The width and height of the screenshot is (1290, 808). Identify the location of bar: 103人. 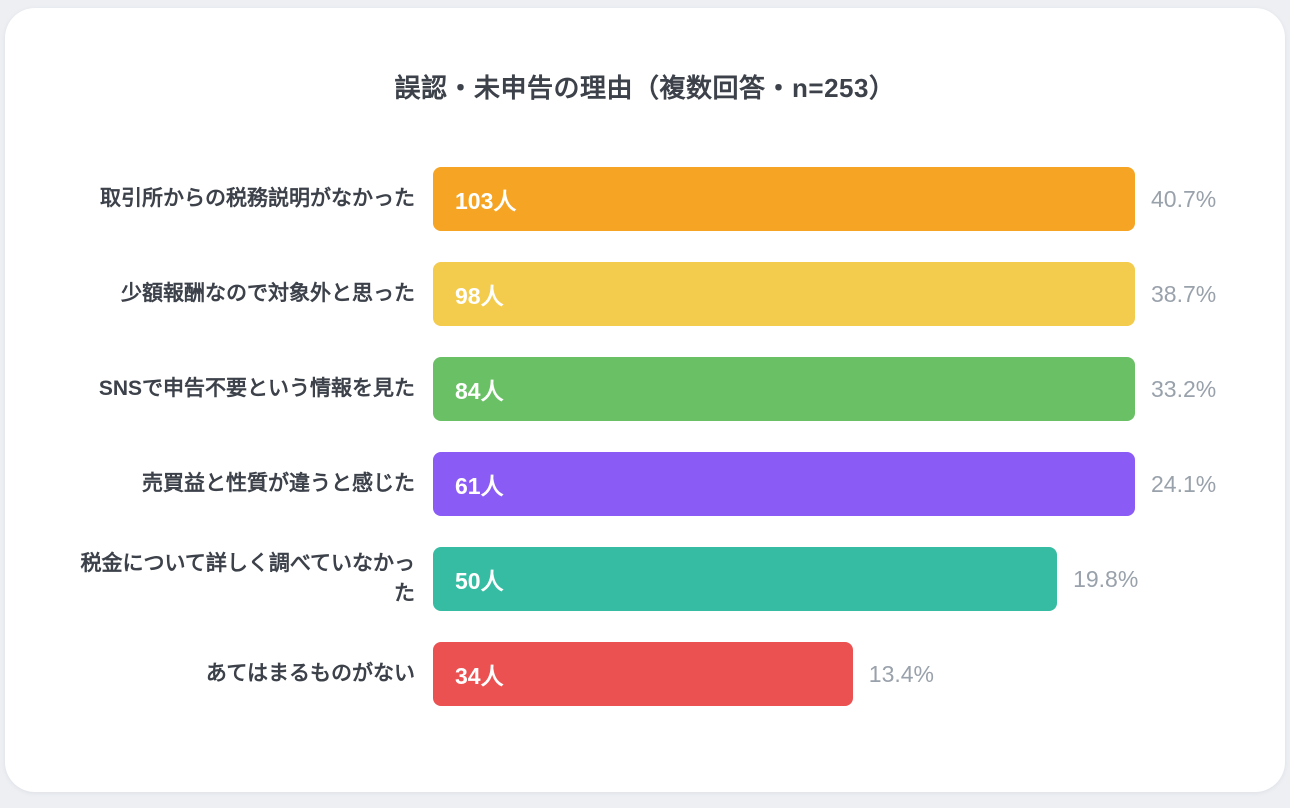
(784, 199).